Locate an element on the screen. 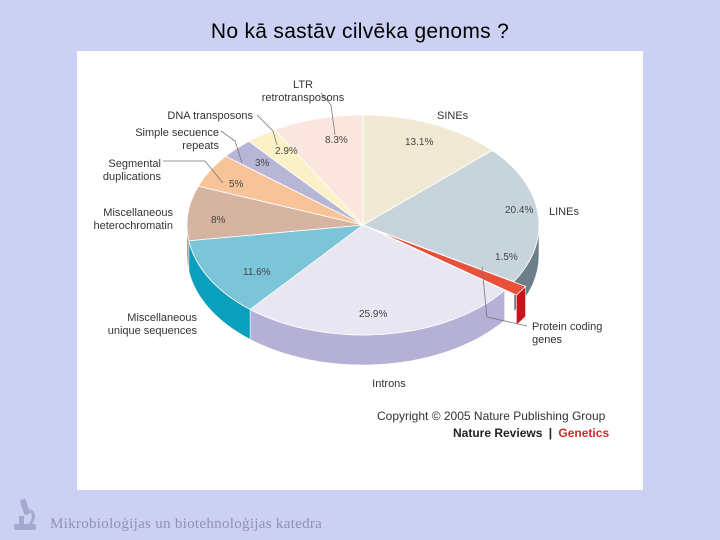  slice-label-line: LTR is located at coordinates (303, 85).